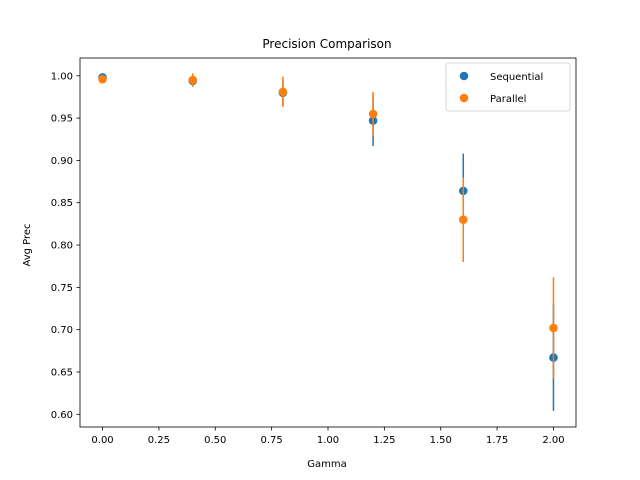 This screenshot has width=640, height=480. Describe the element at coordinates (553, 440) in the screenshot. I see `x-tick-label: 2.00` at that location.